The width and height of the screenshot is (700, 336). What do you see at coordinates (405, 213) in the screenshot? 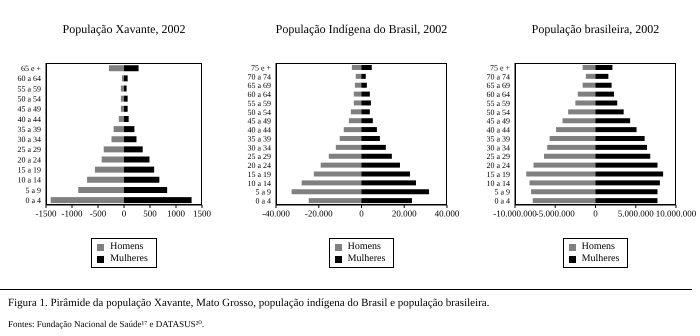
I see `x-tick-label: 20.000` at bounding box center [405, 213].